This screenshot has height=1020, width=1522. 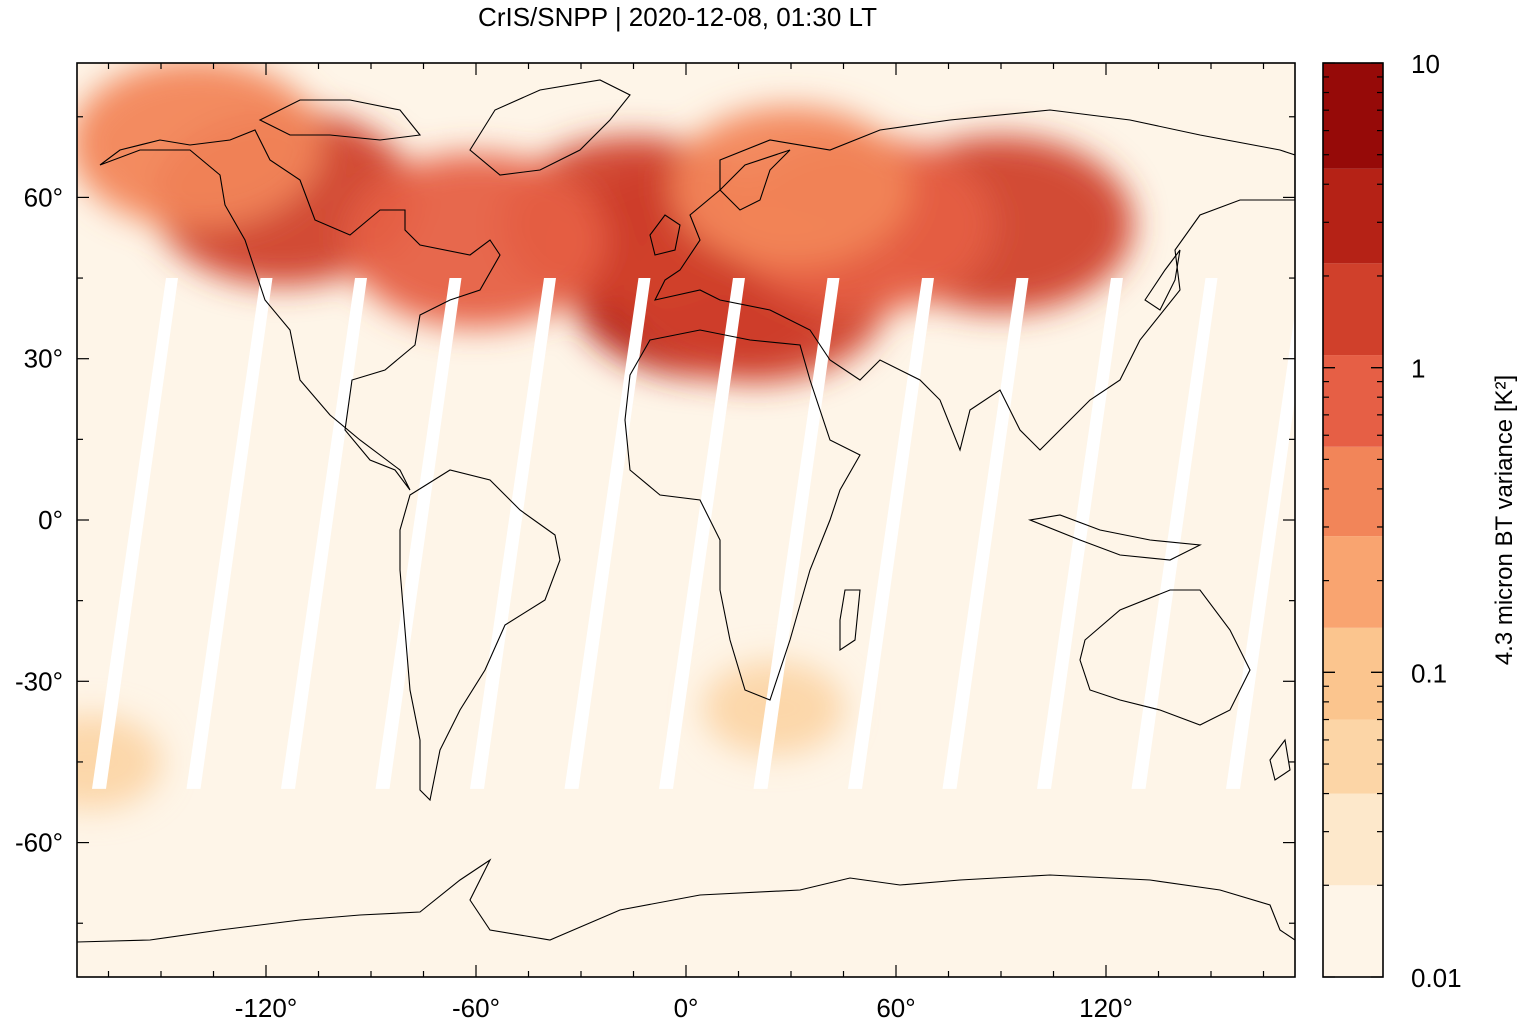 I want to click on y-tick-label: -60°, so click(x=39, y=843).